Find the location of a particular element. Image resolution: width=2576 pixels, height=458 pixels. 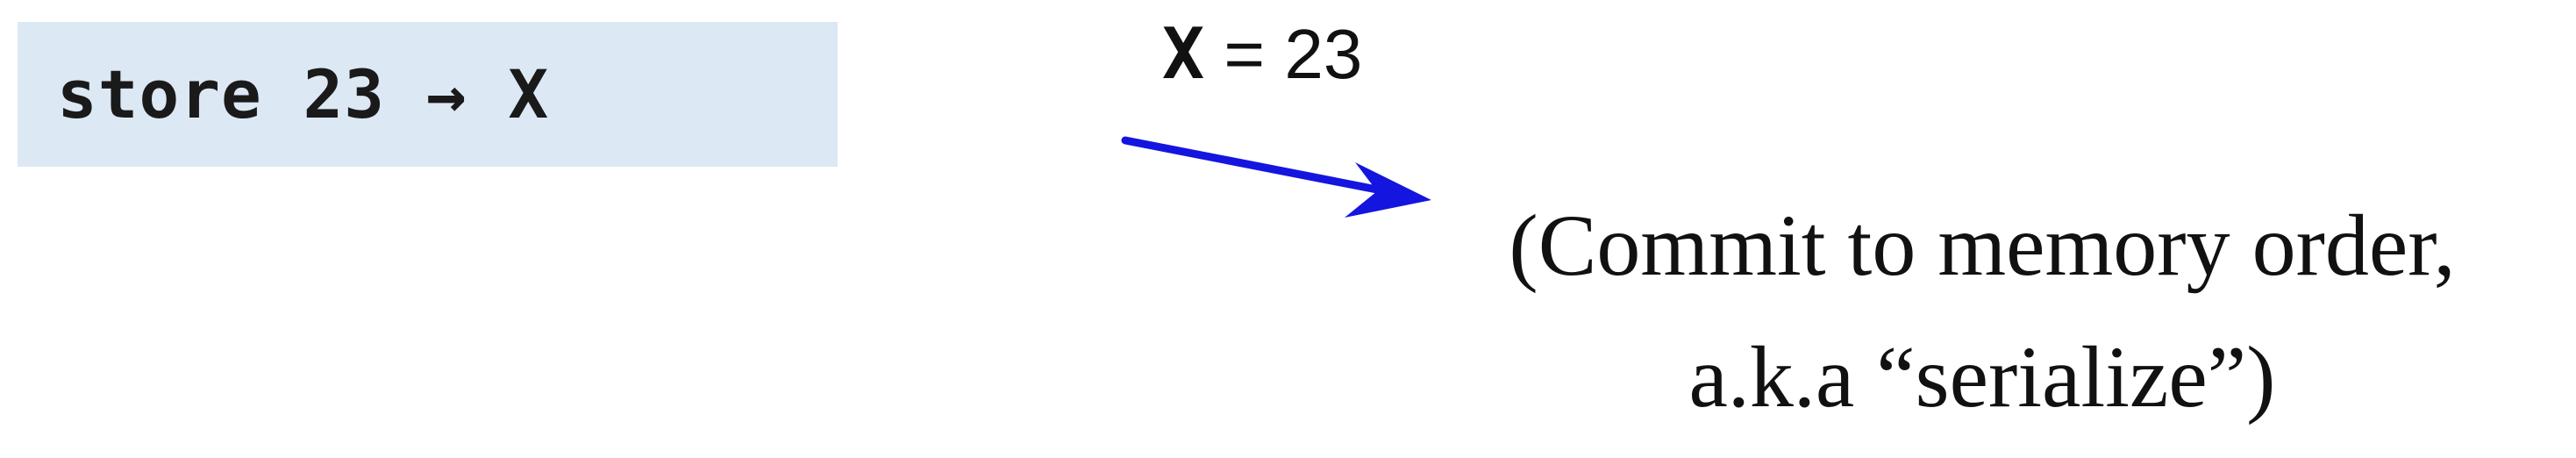

code-box: store 23 → X is located at coordinates (428, 94).